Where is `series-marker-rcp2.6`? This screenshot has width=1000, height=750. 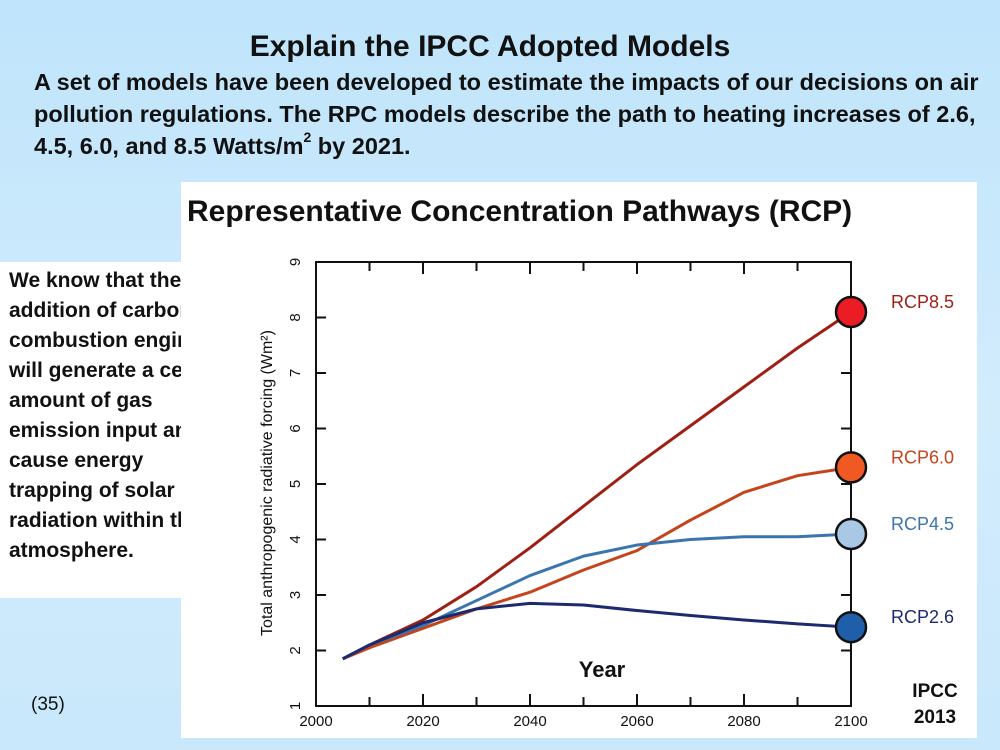
series-marker-rcp2.6 is located at coordinates (851, 627).